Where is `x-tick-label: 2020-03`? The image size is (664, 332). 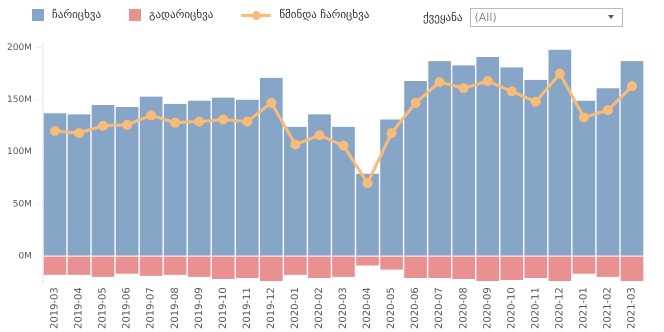 x-tick-label: 2020-03 is located at coordinates (344, 308).